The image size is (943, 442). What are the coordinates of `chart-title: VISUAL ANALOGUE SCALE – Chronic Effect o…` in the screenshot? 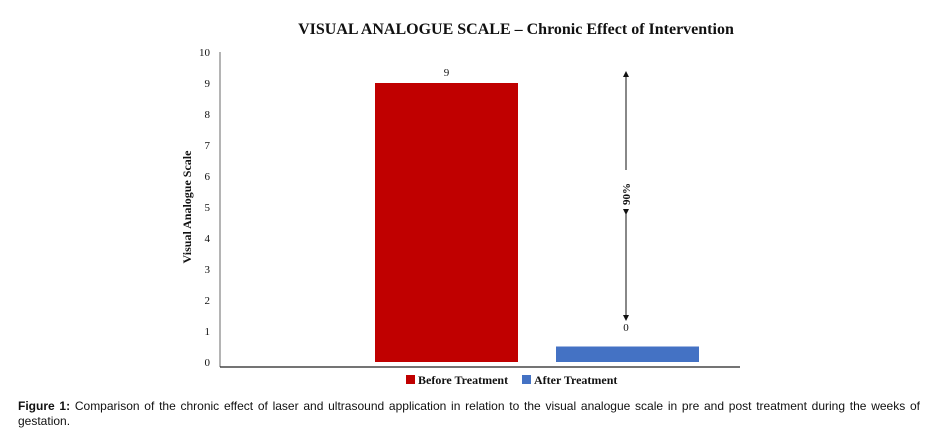 It's located at (516, 29).